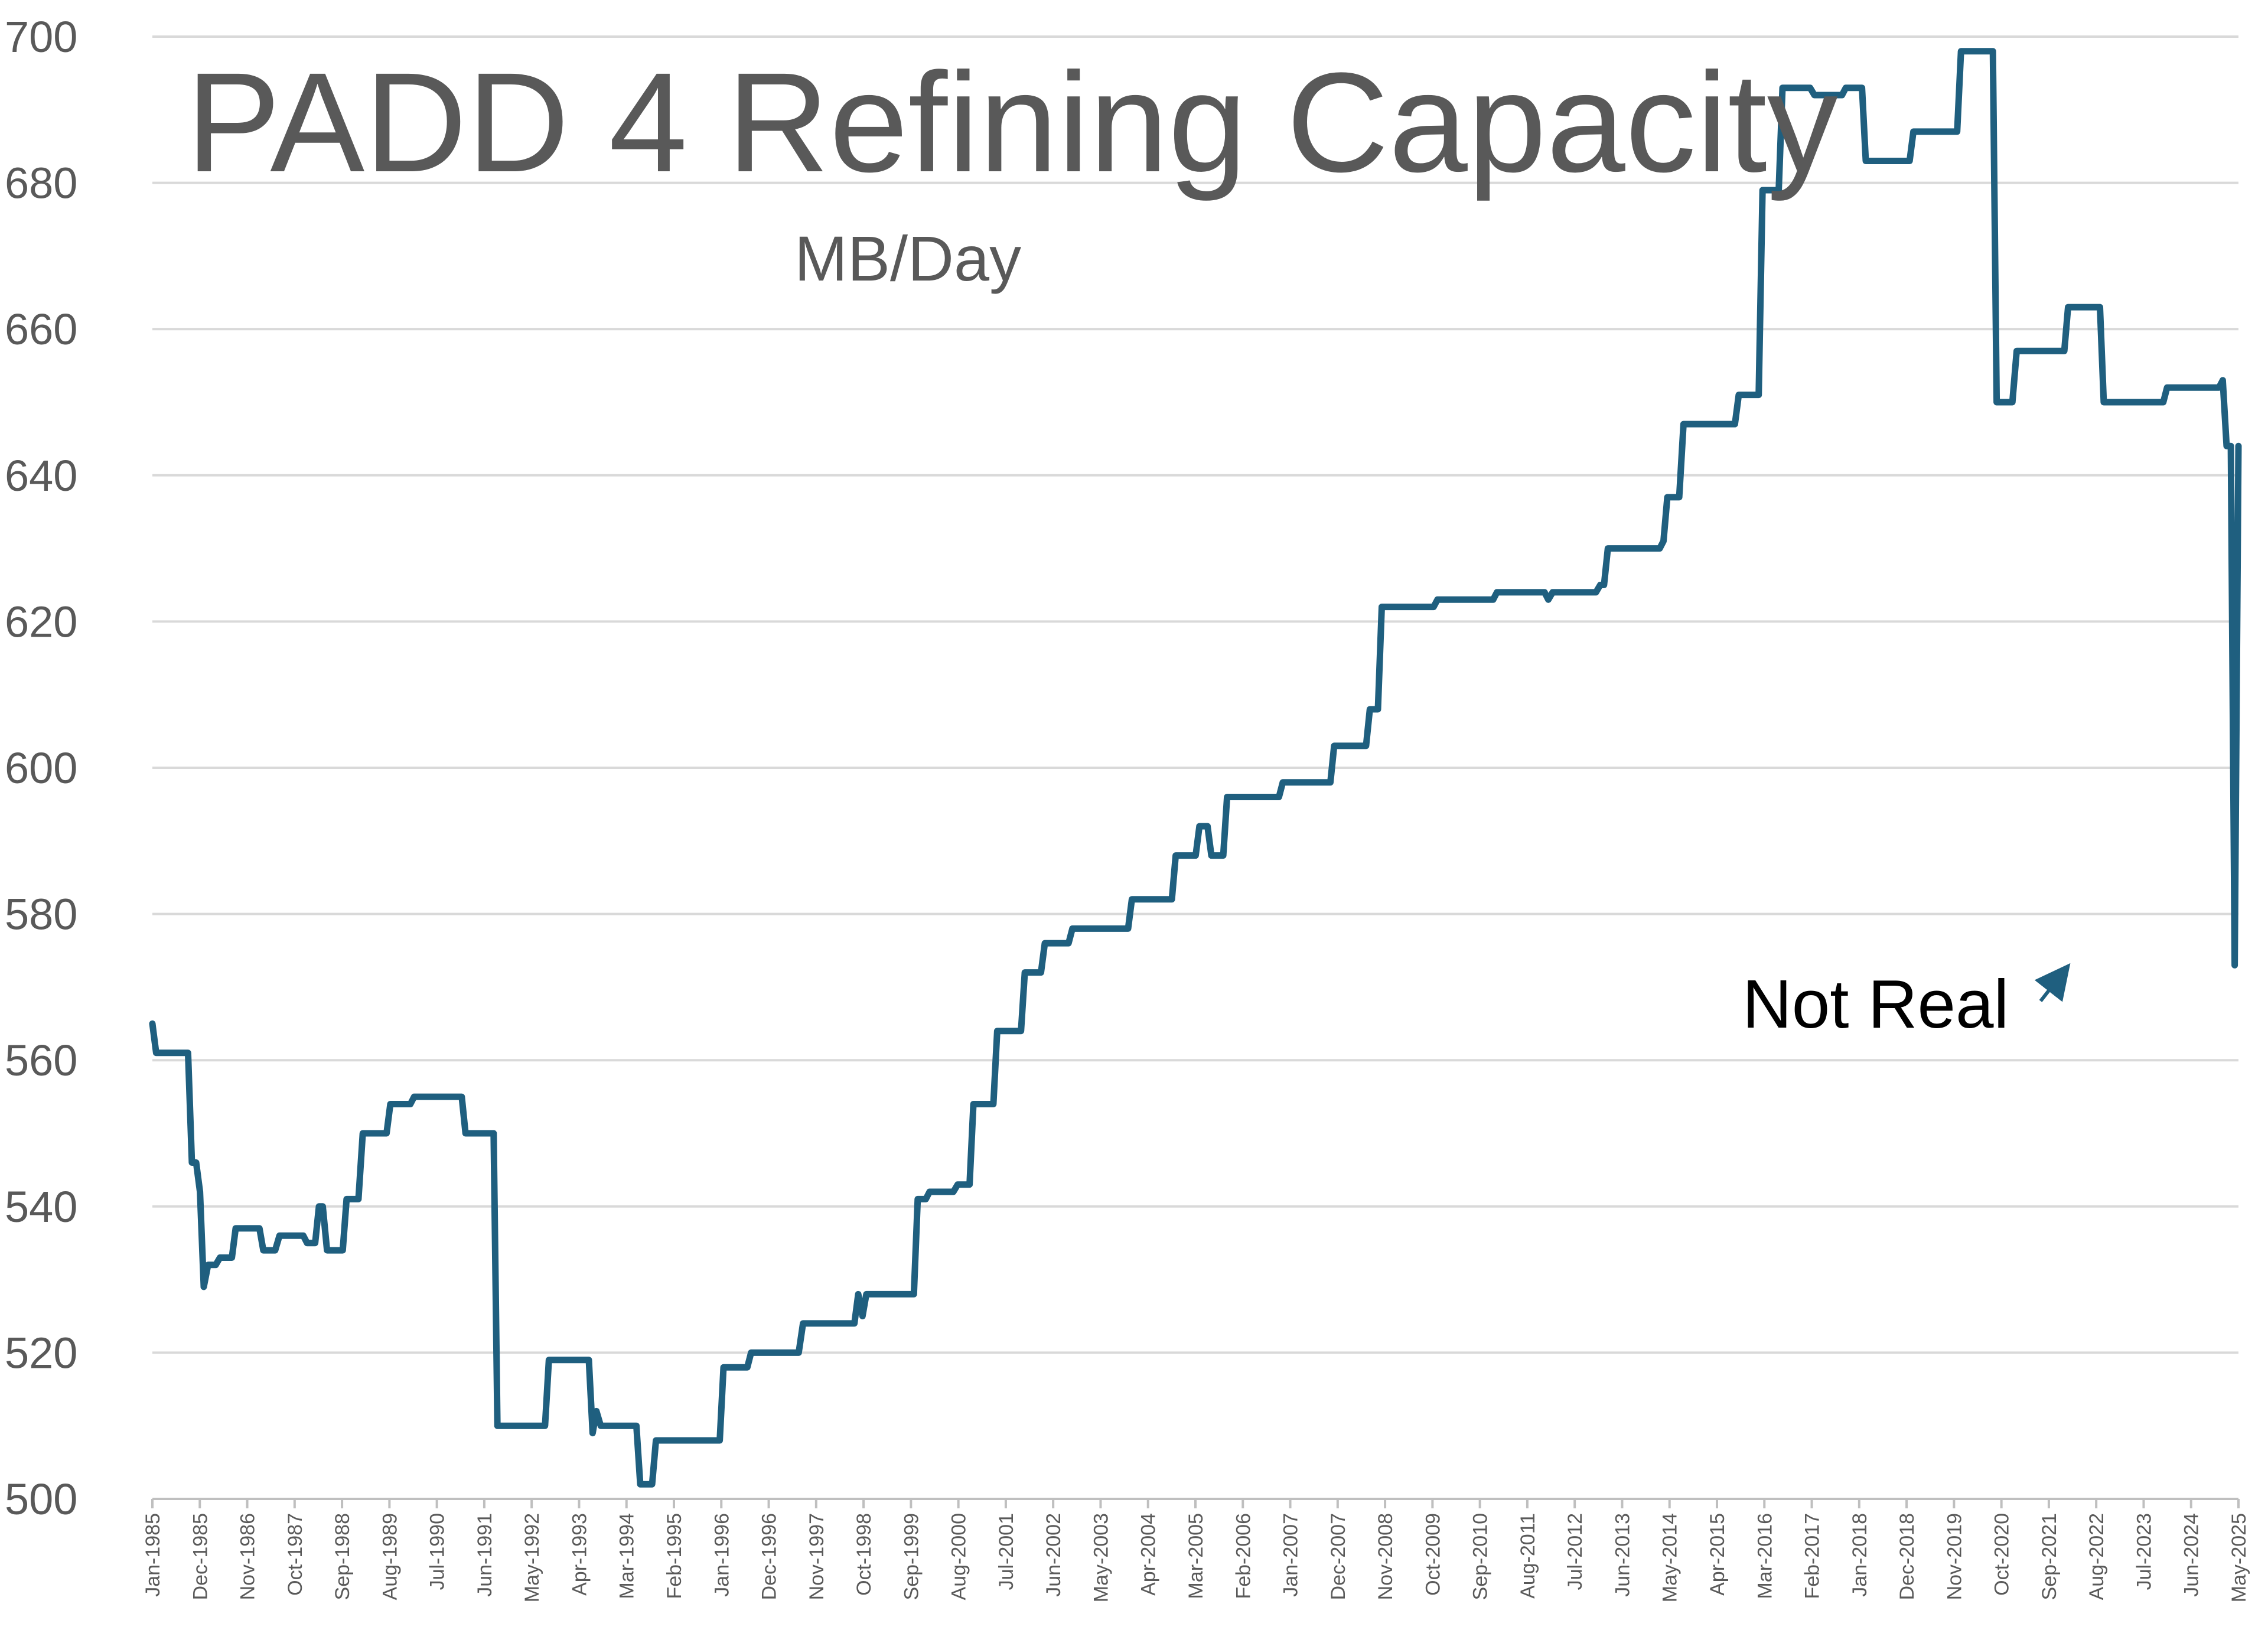  I want to click on x-tick-label: Aug-2000, so click(959, 1556).